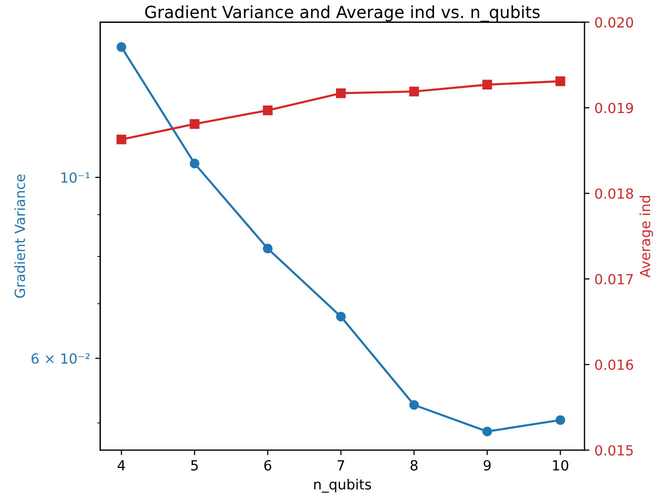  Describe the element at coordinates (560, 465) in the screenshot. I see `x-tick-label: 10` at that location.